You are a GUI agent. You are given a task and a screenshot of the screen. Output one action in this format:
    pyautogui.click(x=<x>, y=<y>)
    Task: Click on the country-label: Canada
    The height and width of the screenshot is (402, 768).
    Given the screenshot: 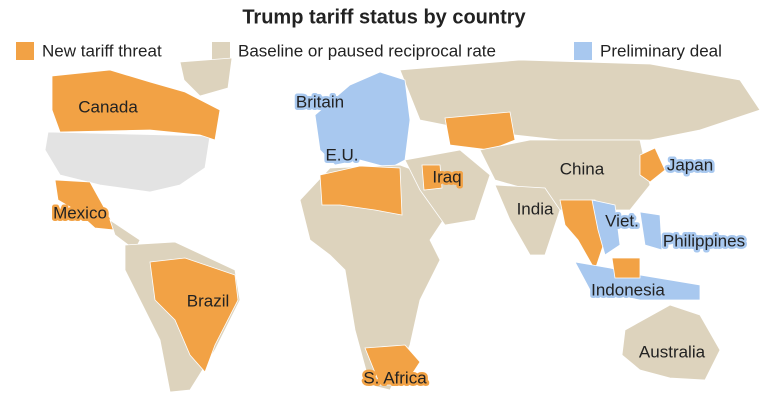 What is the action you would take?
    pyautogui.click(x=108, y=106)
    